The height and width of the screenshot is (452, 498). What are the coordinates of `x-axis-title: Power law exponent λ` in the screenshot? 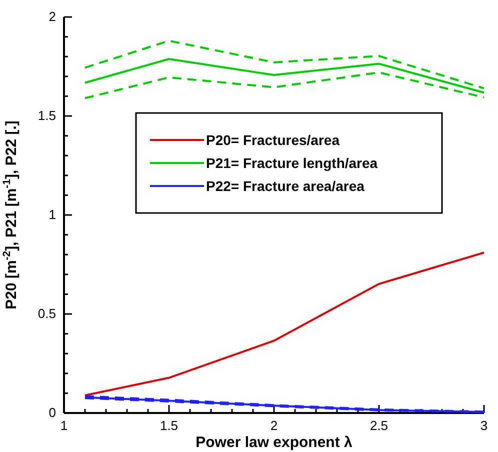 It's located at (275, 442).